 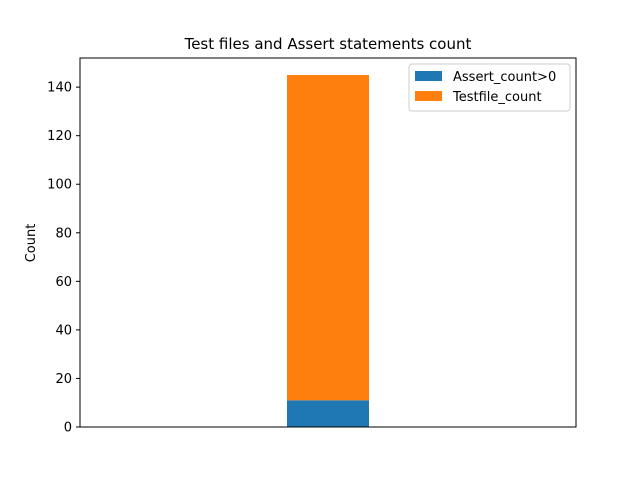 What do you see at coordinates (63, 379) in the screenshot?
I see `y-tick-label: 20` at bounding box center [63, 379].